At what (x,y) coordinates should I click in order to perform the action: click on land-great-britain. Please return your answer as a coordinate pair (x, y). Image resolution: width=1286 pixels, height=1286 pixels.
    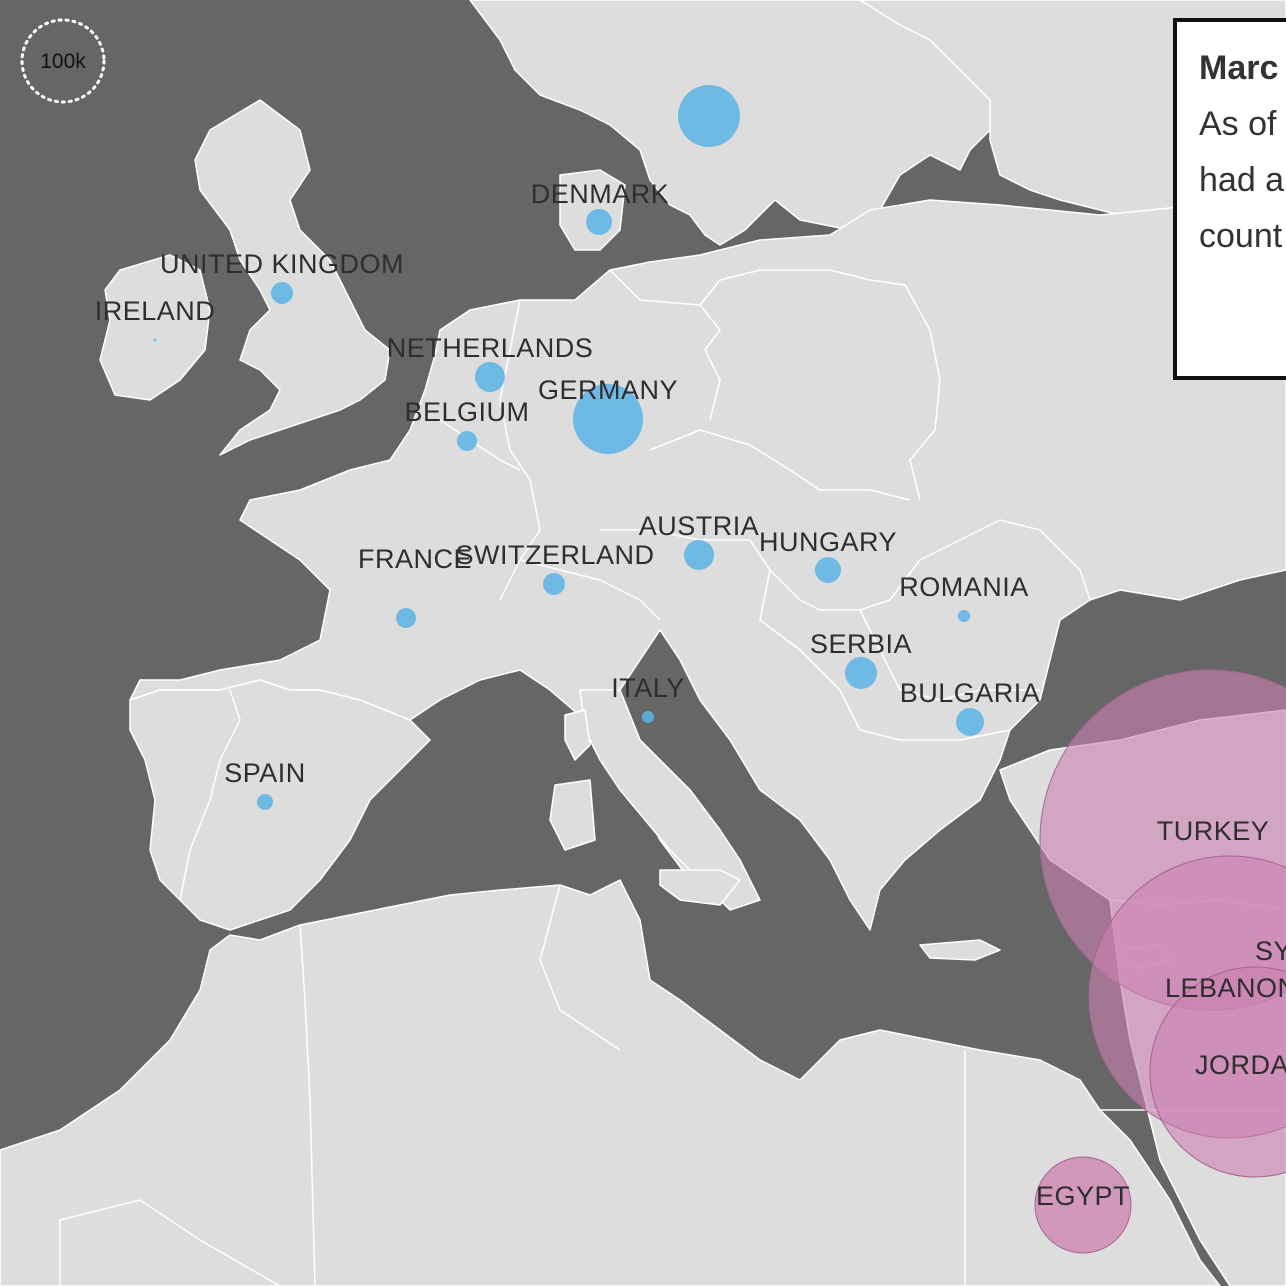
    Looking at the image, I should click on (292, 277).